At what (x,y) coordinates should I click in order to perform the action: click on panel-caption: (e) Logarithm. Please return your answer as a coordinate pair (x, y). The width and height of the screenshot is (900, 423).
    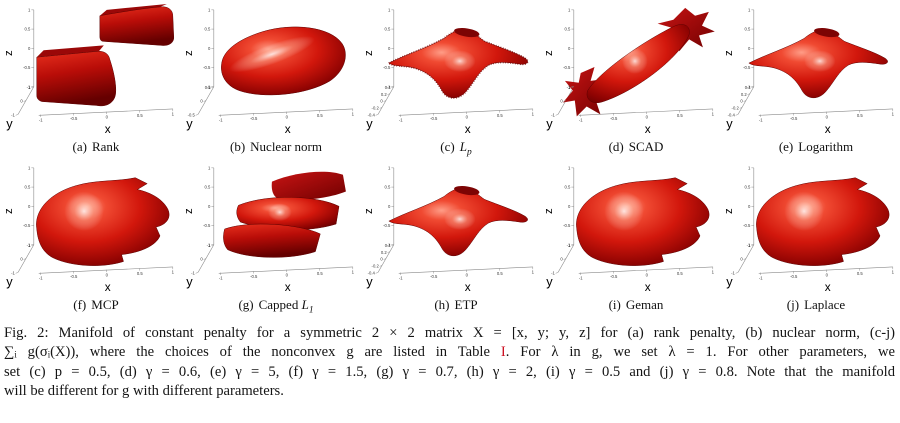
    Looking at the image, I should click on (810, 148).